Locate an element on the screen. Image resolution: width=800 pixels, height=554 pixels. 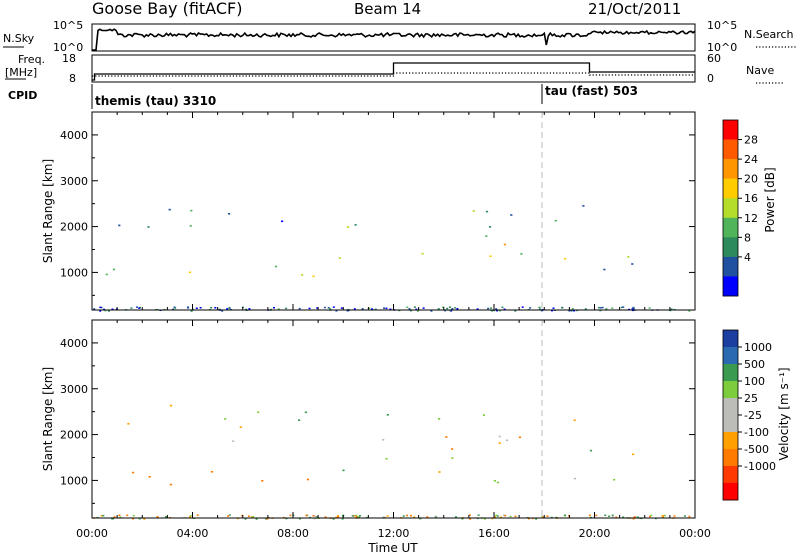
station-title: Goose Bay (fitACF) is located at coordinates (167, 9).